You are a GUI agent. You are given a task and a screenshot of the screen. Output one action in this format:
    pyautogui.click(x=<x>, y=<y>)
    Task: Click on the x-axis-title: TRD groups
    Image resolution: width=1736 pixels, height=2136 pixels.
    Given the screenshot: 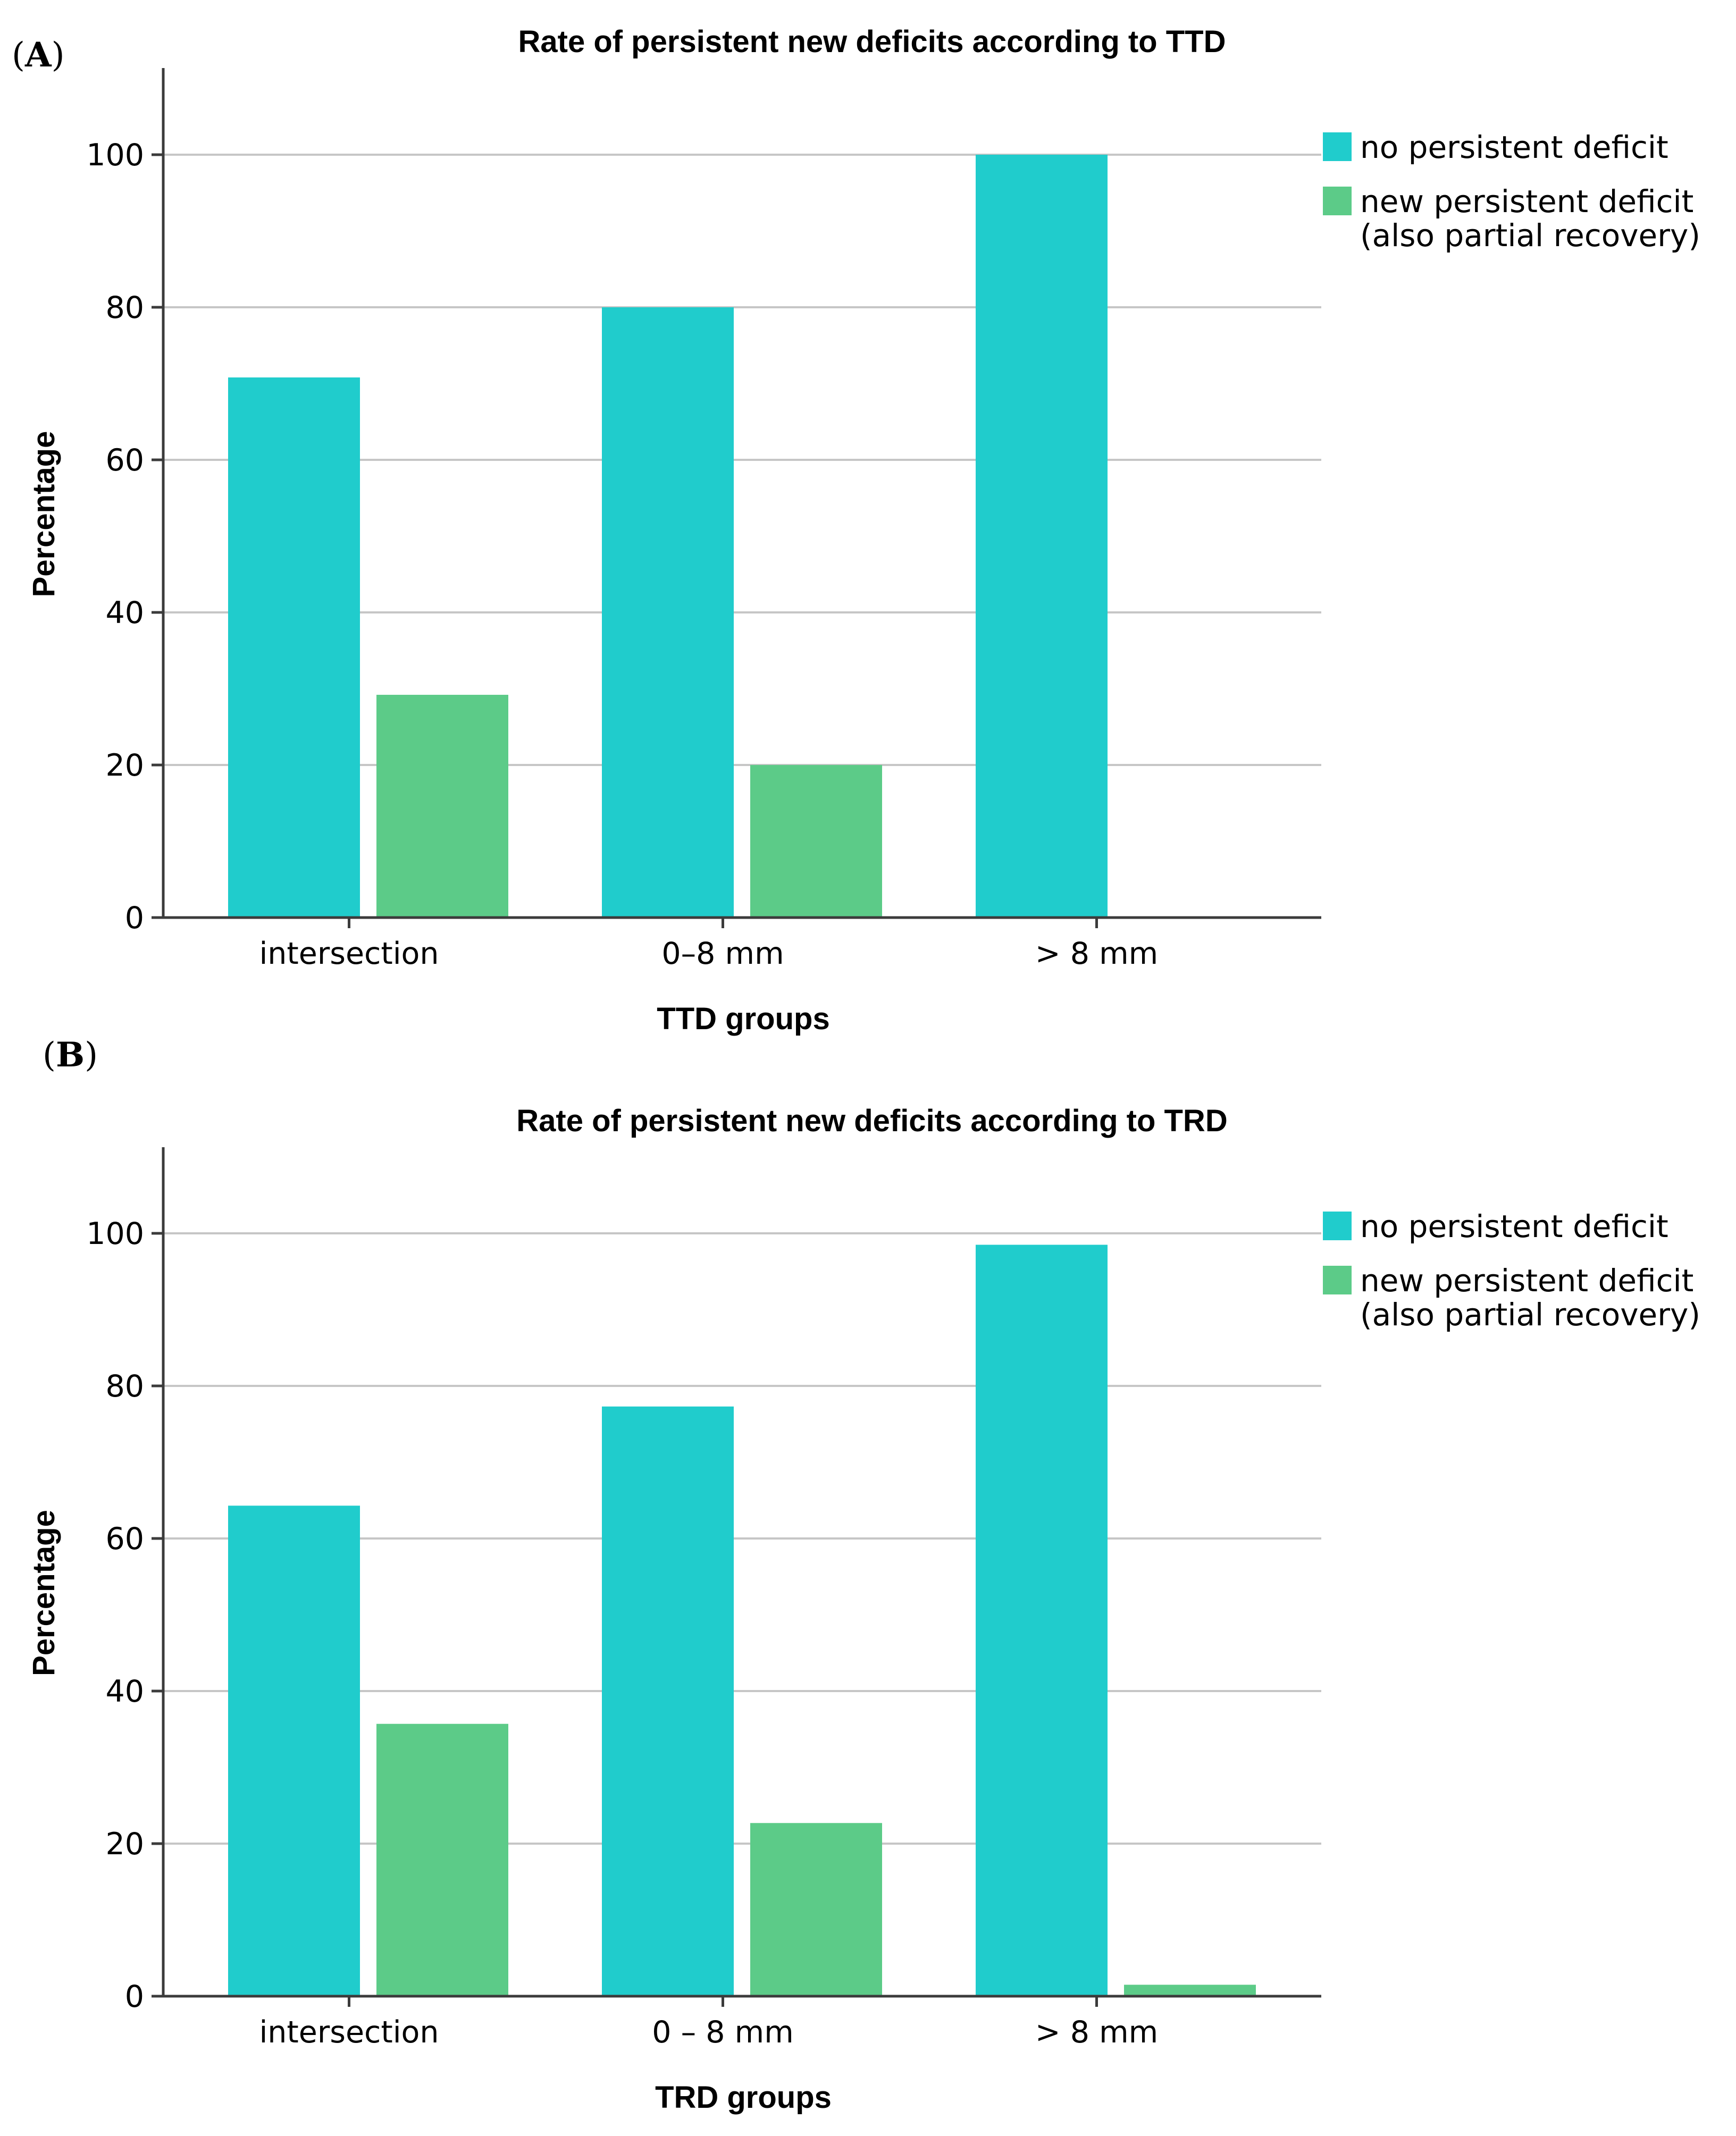 What is the action you would take?
    pyautogui.click(x=744, y=2097)
    